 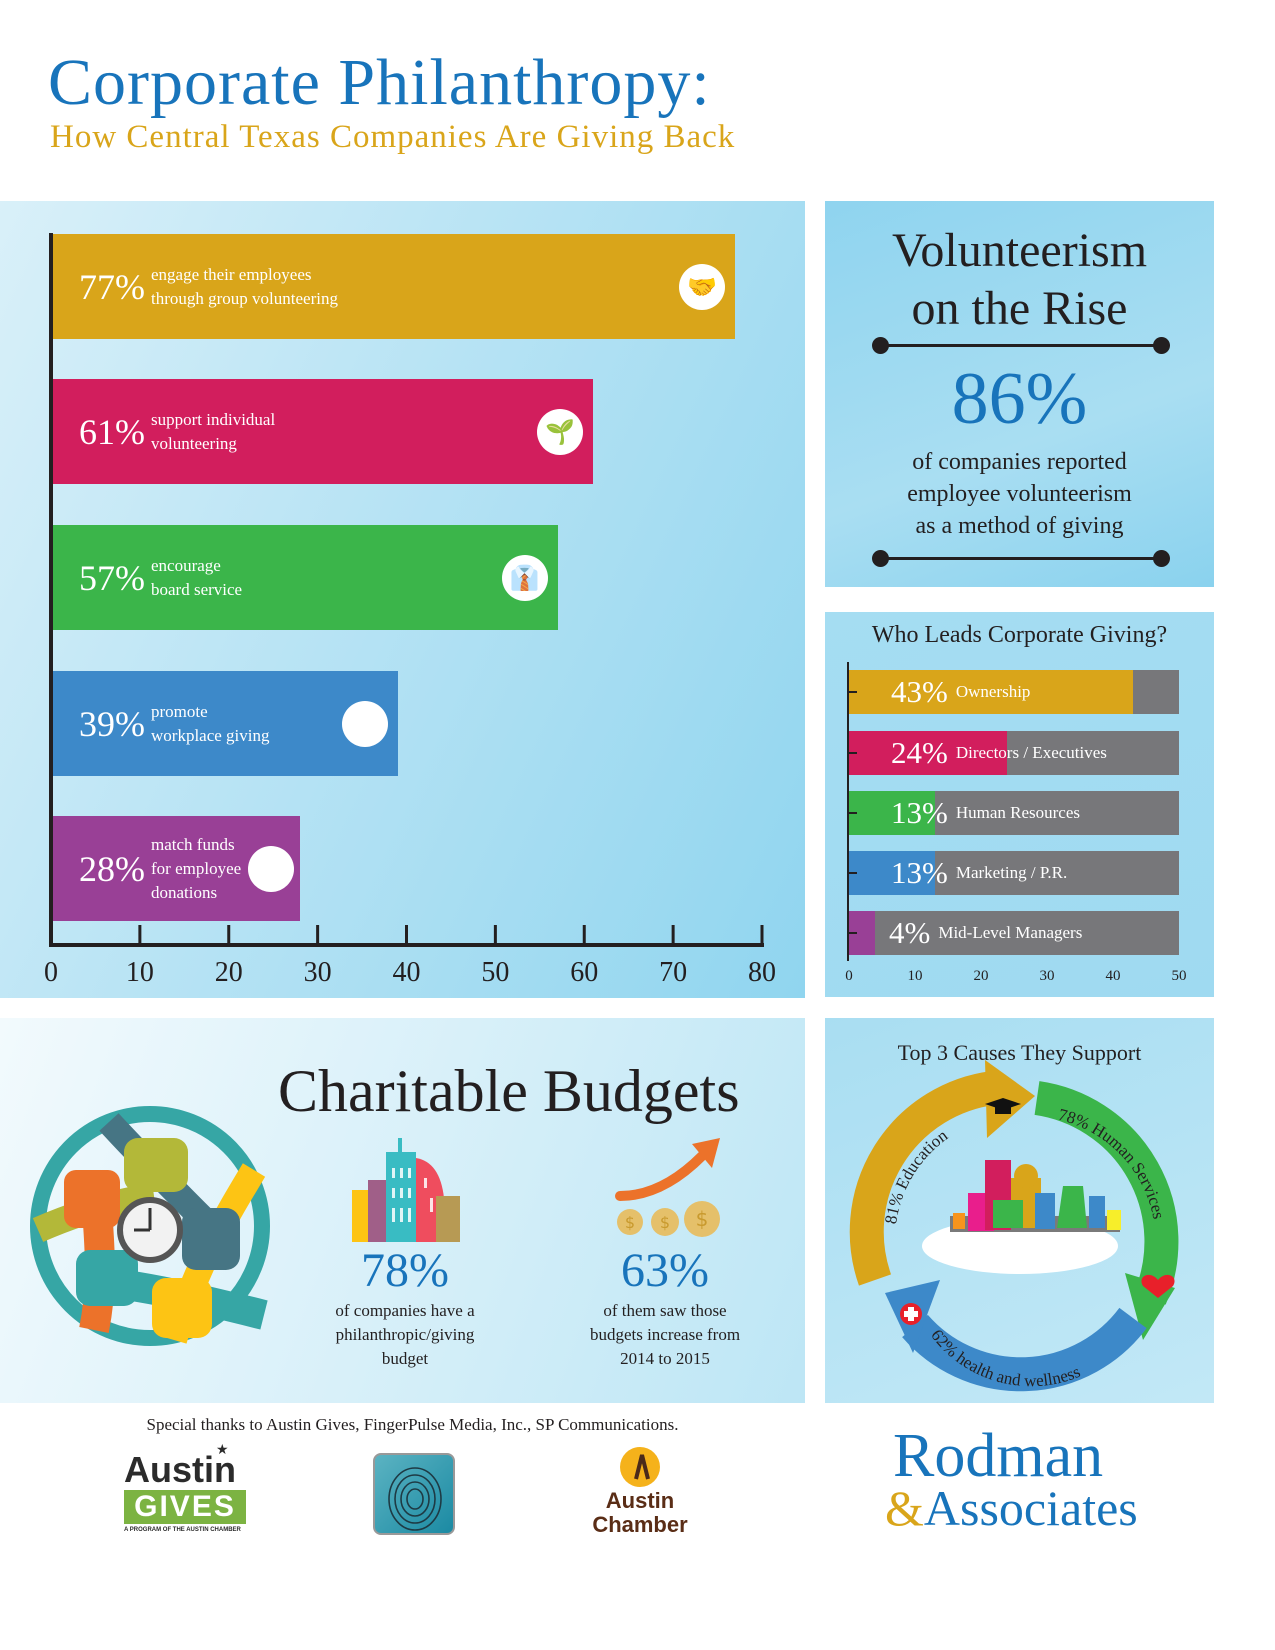 I want to click on budget-stat-line: of them saw those, so click(x=665, y=1310).